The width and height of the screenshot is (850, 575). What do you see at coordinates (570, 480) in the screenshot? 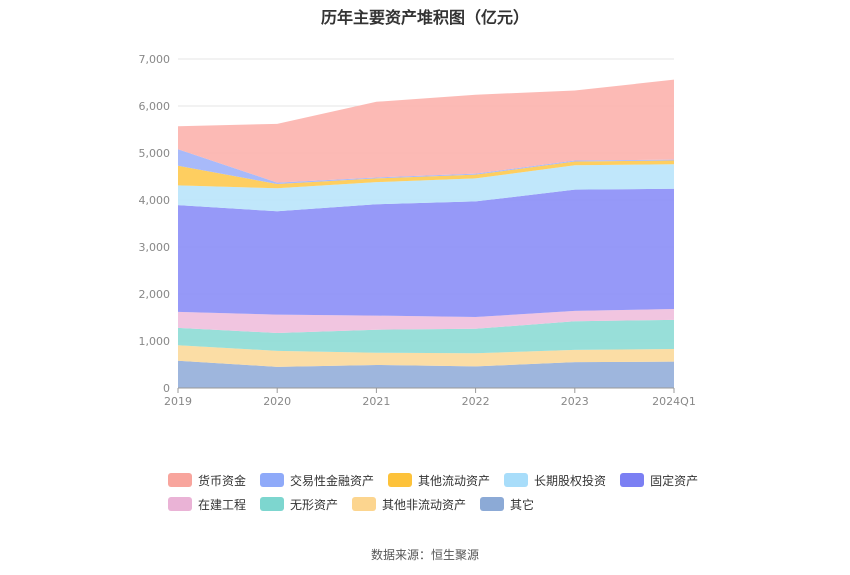
I see `legend-label: 长期股权投资` at bounding box center [570, 480].